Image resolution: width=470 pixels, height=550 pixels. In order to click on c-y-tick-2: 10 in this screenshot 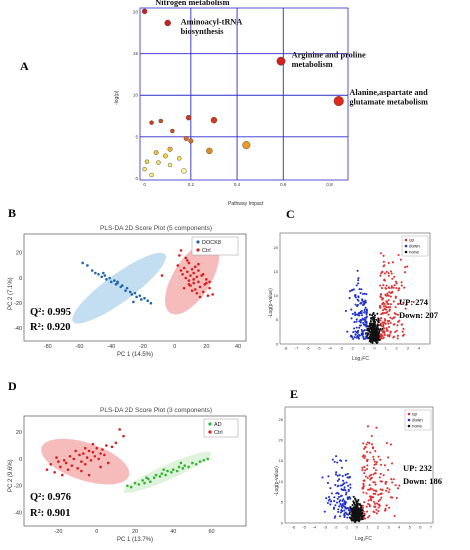, I will do `click(276, 295)`.